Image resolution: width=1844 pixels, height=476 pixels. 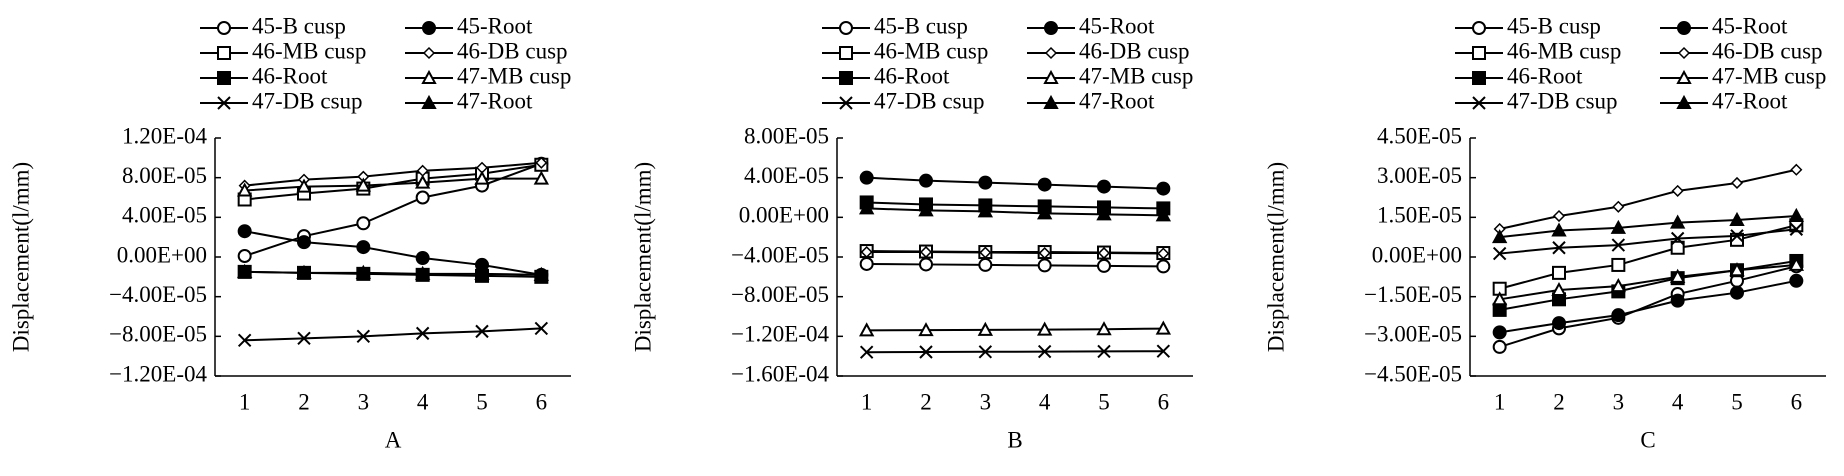 What do you see at coordinates (158, 294) in the screenshot?
I see `y-tick-label: −4.00E-05` at bounding box center [158, 294].